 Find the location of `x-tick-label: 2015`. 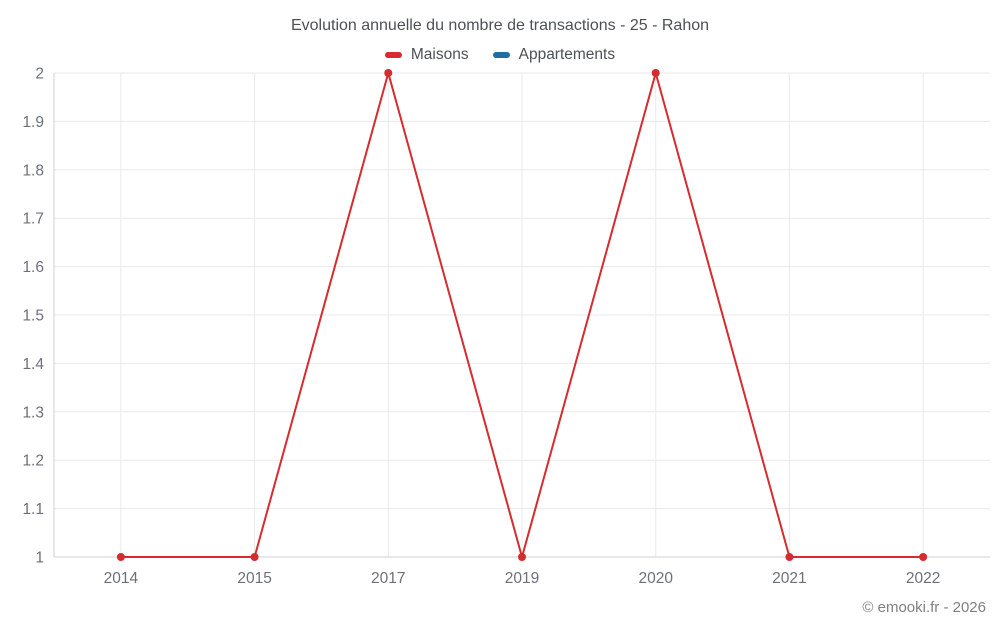

x-tick-label: 2015 is located at coordinates (254, 578).